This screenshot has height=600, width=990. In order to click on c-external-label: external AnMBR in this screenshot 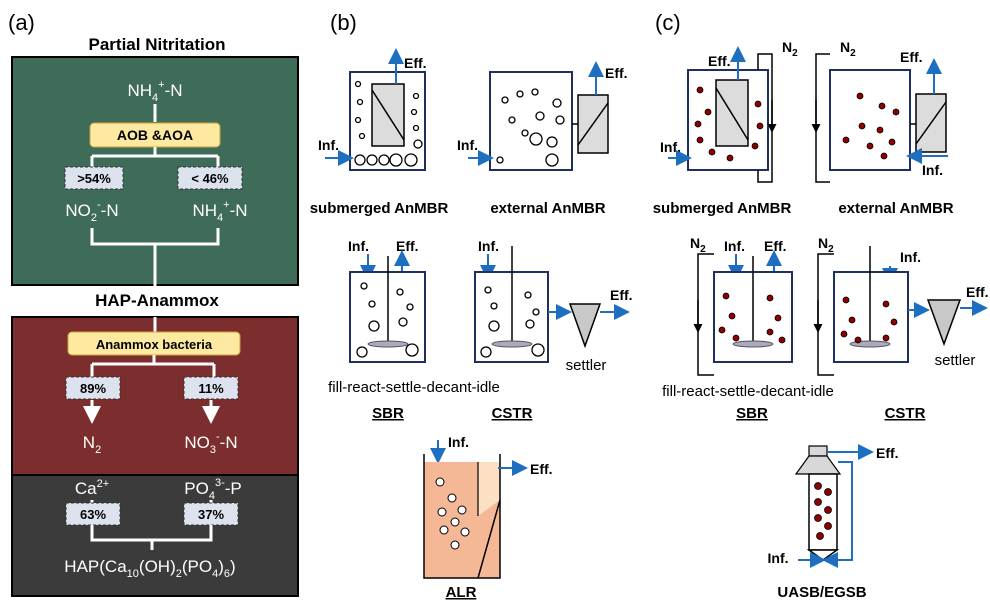, I will do `click(895, 208)`.